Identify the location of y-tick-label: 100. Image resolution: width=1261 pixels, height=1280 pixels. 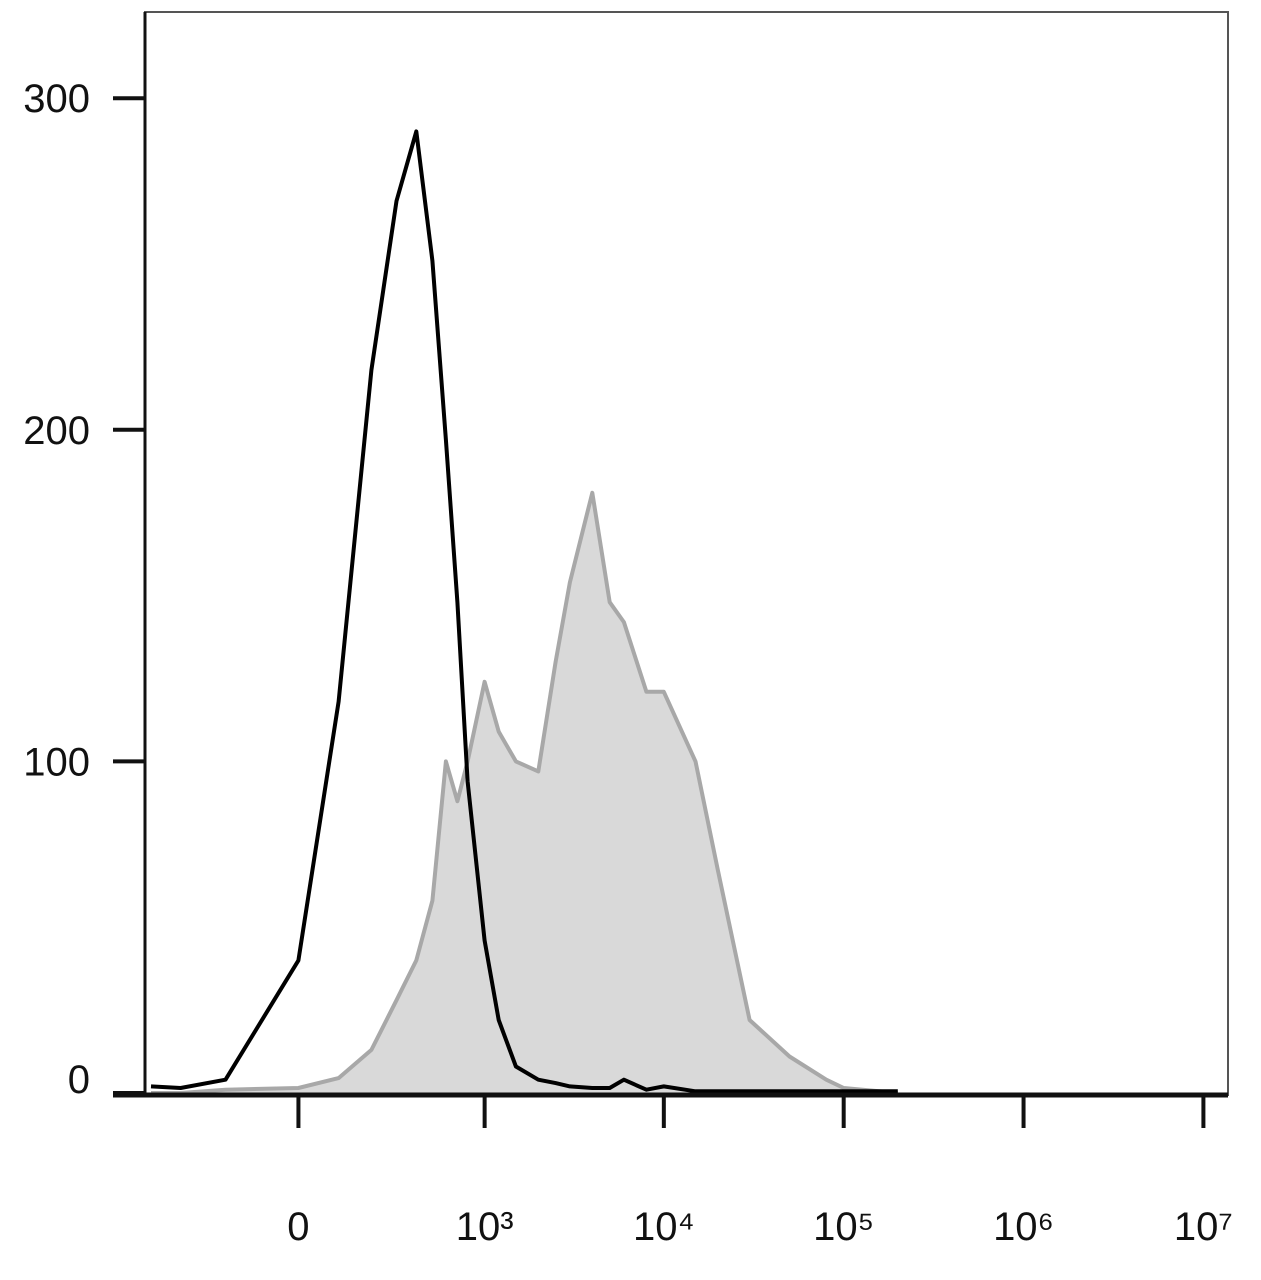
(56, 762).